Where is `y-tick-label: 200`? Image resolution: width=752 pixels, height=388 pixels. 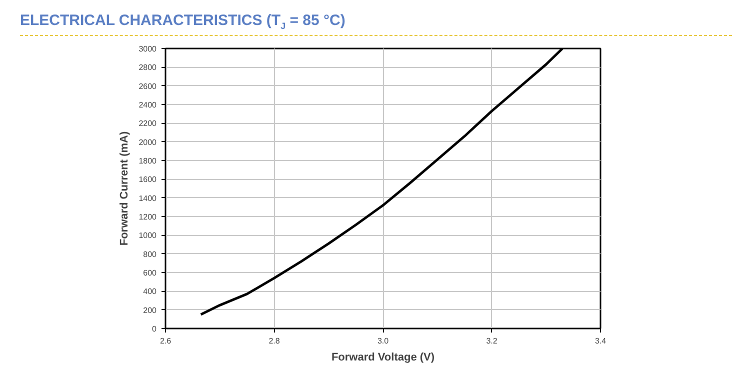
y-tick-label: 200 is located at coordinates (150, 310).